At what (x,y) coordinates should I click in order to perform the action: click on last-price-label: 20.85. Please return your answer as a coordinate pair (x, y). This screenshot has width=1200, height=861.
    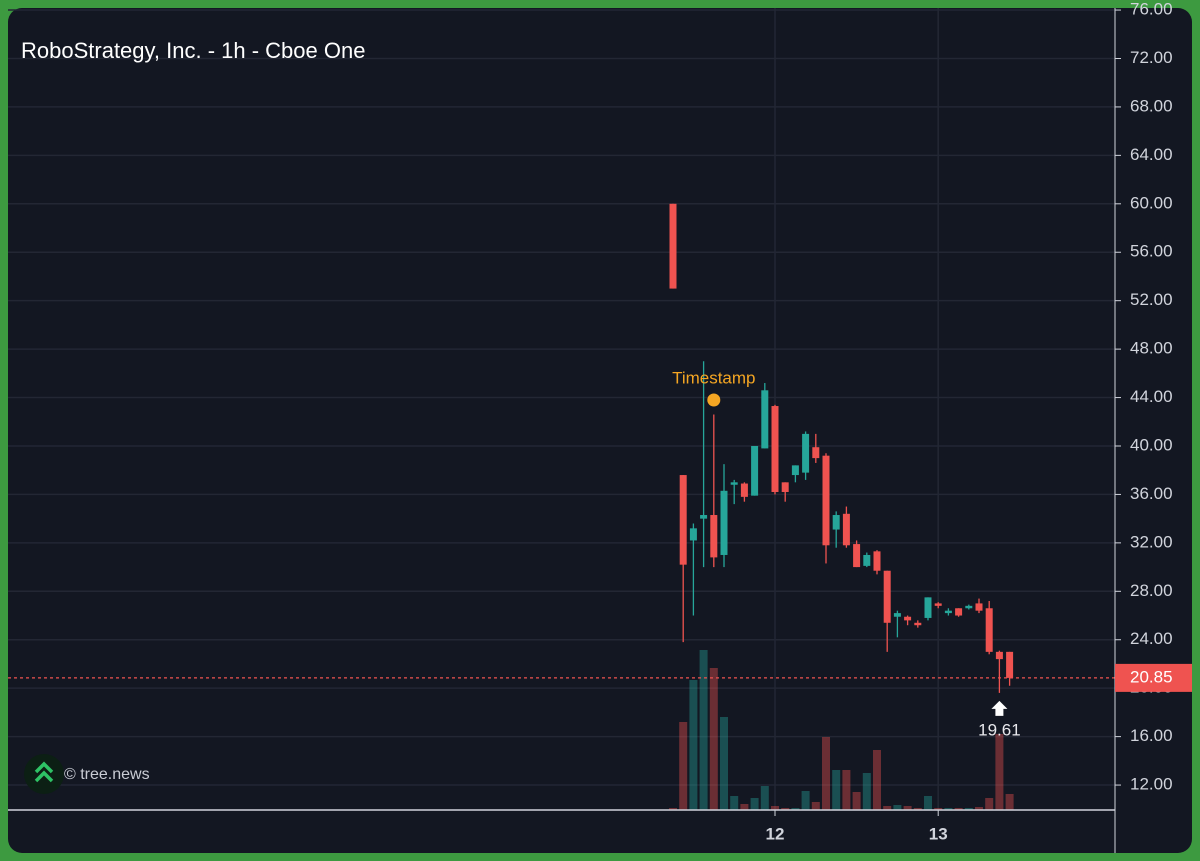
    Looking at the image, I should click on (1151, 676).